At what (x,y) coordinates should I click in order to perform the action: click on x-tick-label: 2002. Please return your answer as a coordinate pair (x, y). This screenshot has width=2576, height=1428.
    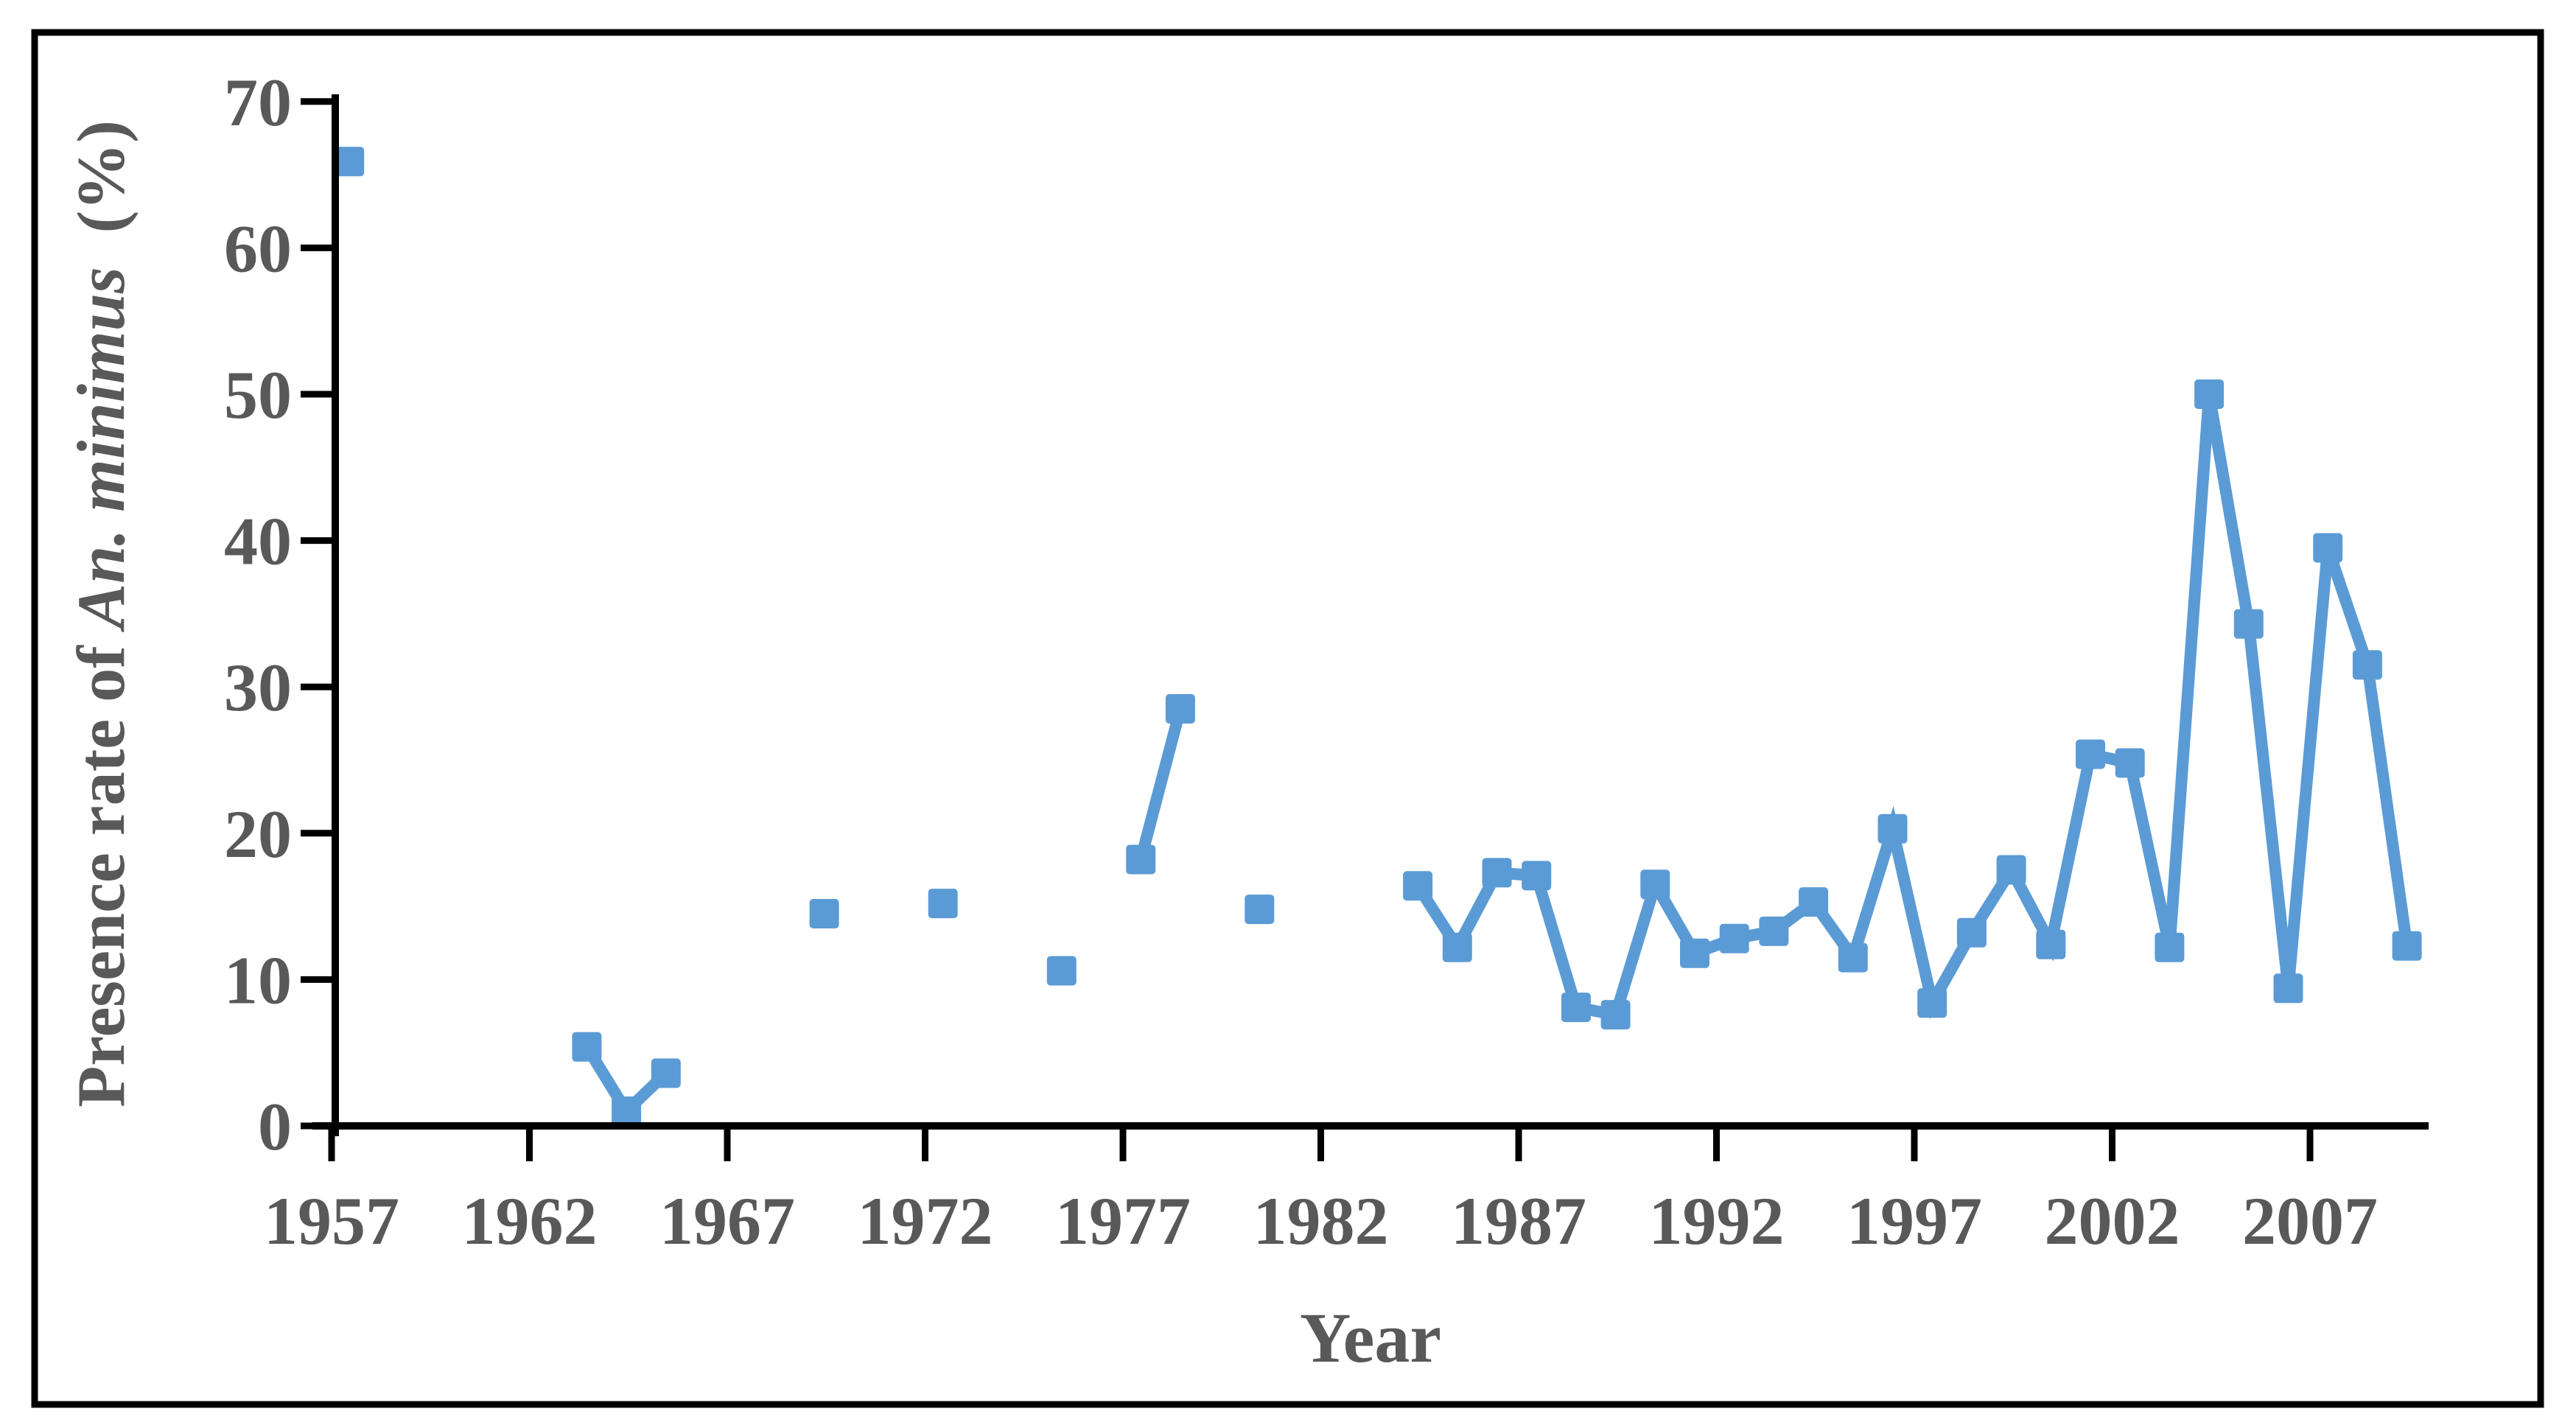
    Looking at the image, I should click on (2112, 1221).